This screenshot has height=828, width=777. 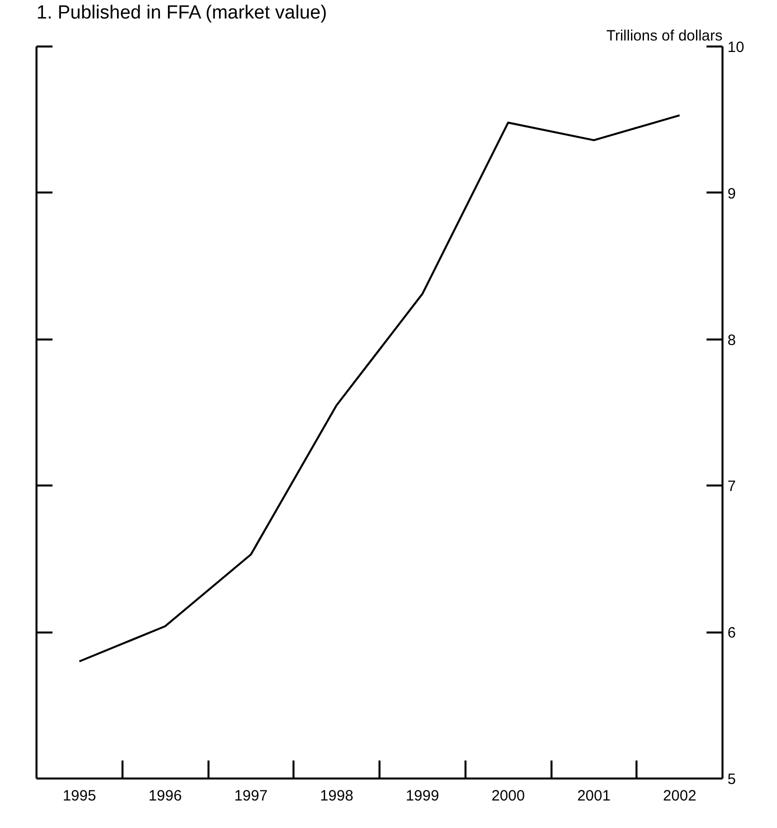 What do you see at coordinates (732, 779) in the screenshot?
I see `y-tick-label: 5` at bounding box center [732, 779].